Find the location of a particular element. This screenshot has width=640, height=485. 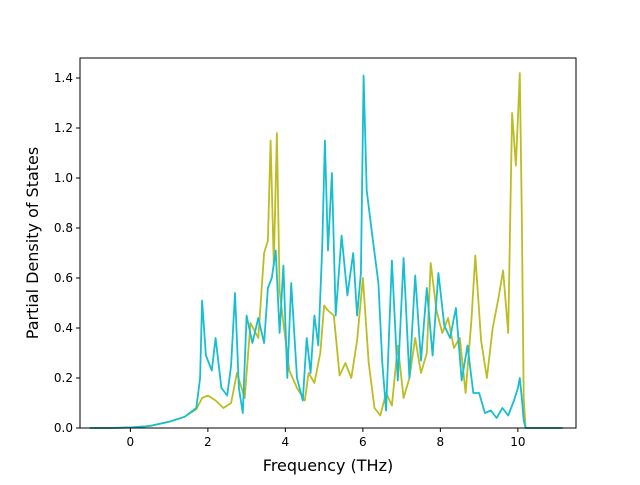

x-tick-label: 4 is located at coordinates (286, 442).